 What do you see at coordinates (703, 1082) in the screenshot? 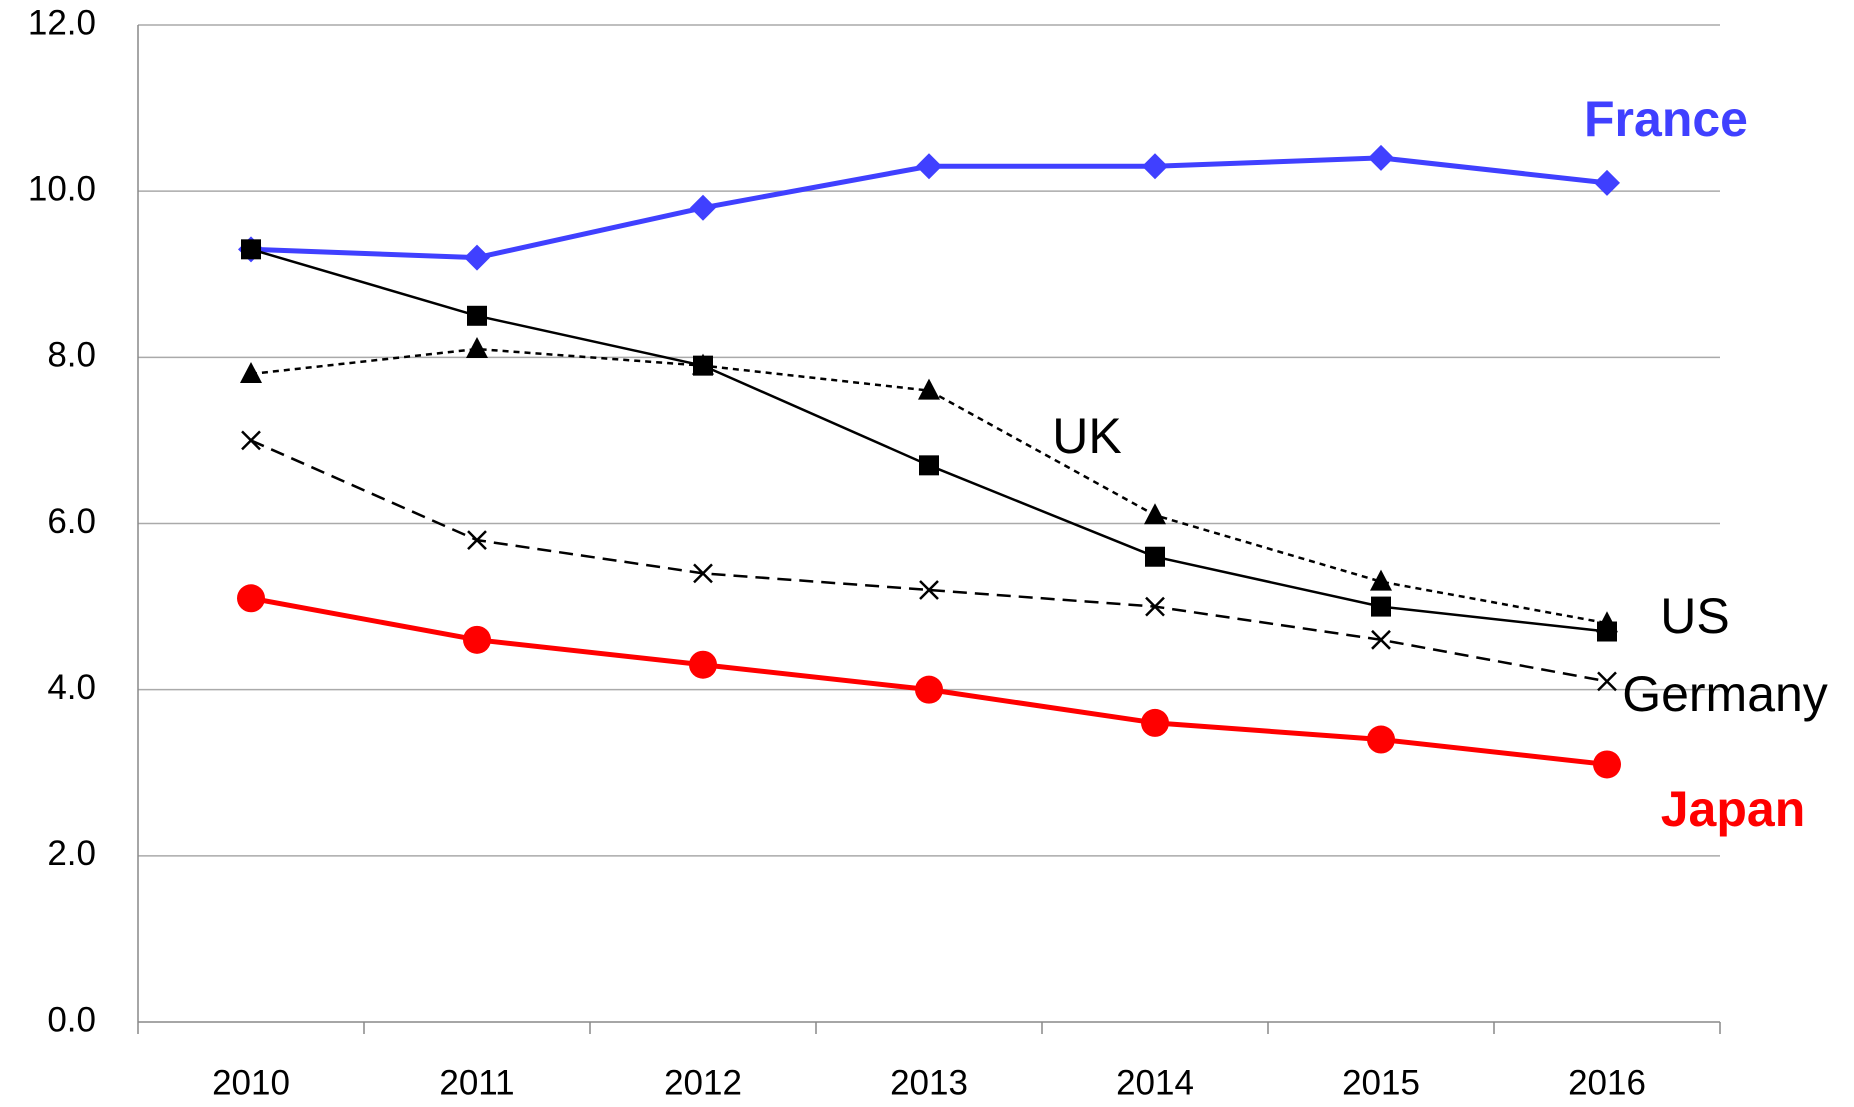
I see `x-tick-label: 2012` at bounding box center [703, 1082].